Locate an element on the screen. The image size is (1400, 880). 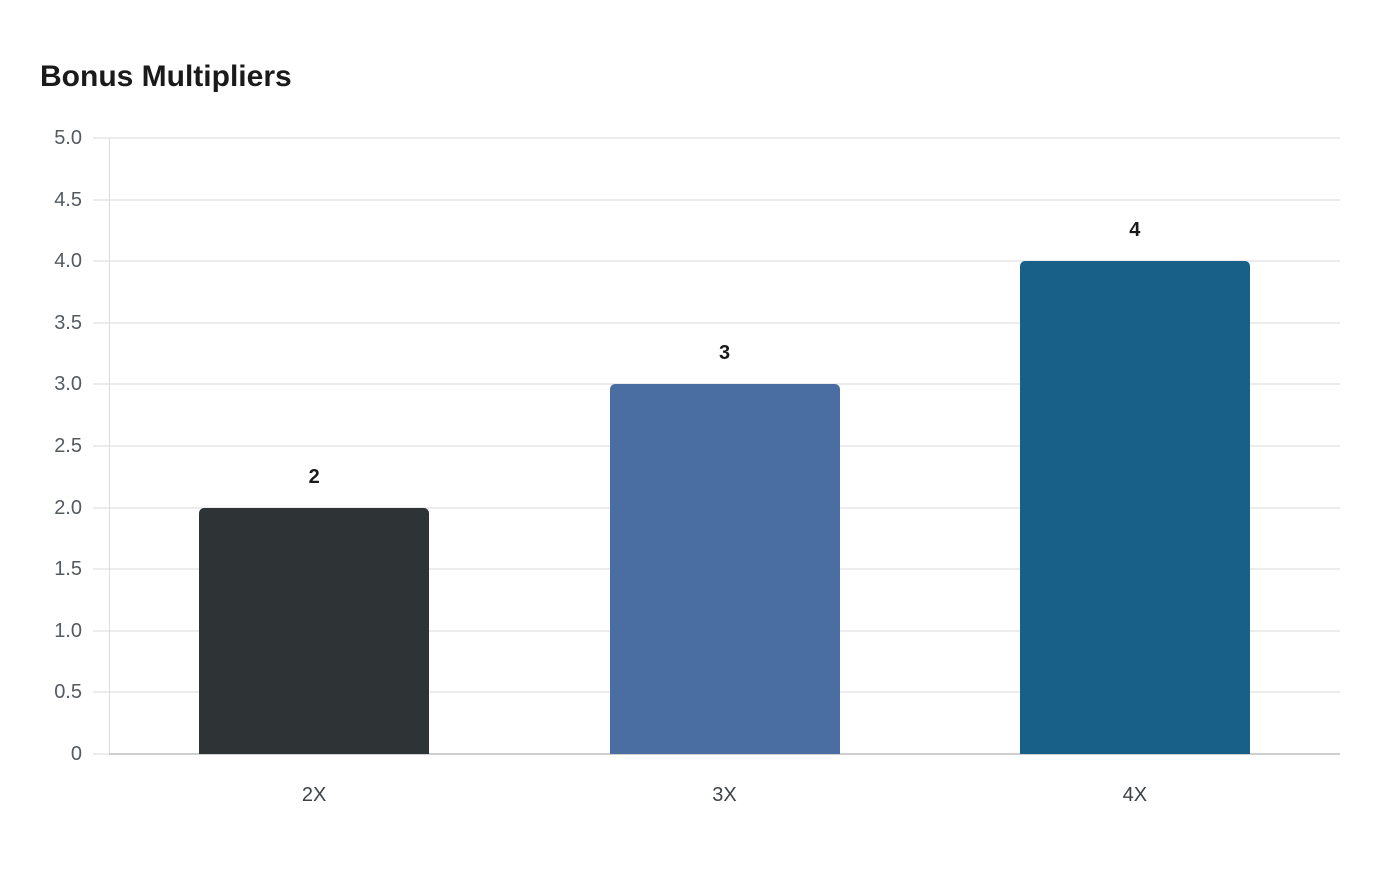
y-tick-label: 3.5 is located at coordinates (68, 322).